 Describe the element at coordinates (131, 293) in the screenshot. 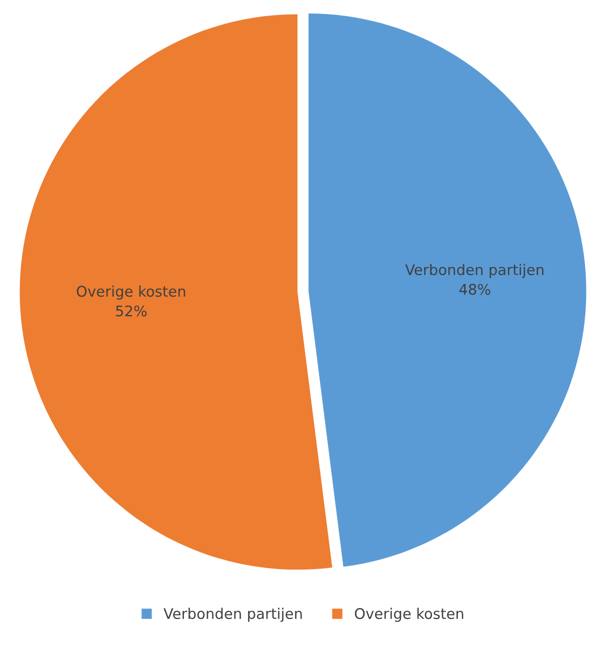

I see `slice-label: Overige kosten` at that location.